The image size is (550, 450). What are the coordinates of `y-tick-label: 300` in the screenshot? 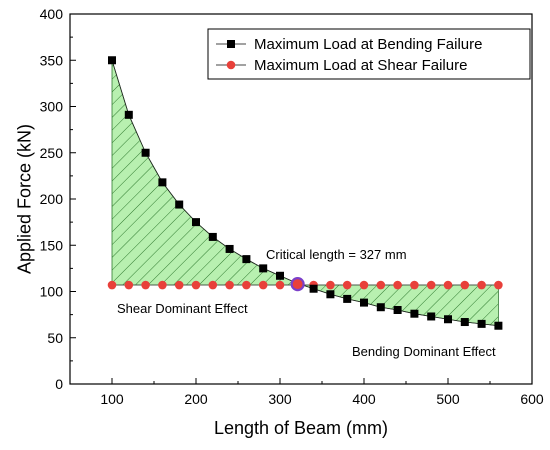 It's located at (52, 107).